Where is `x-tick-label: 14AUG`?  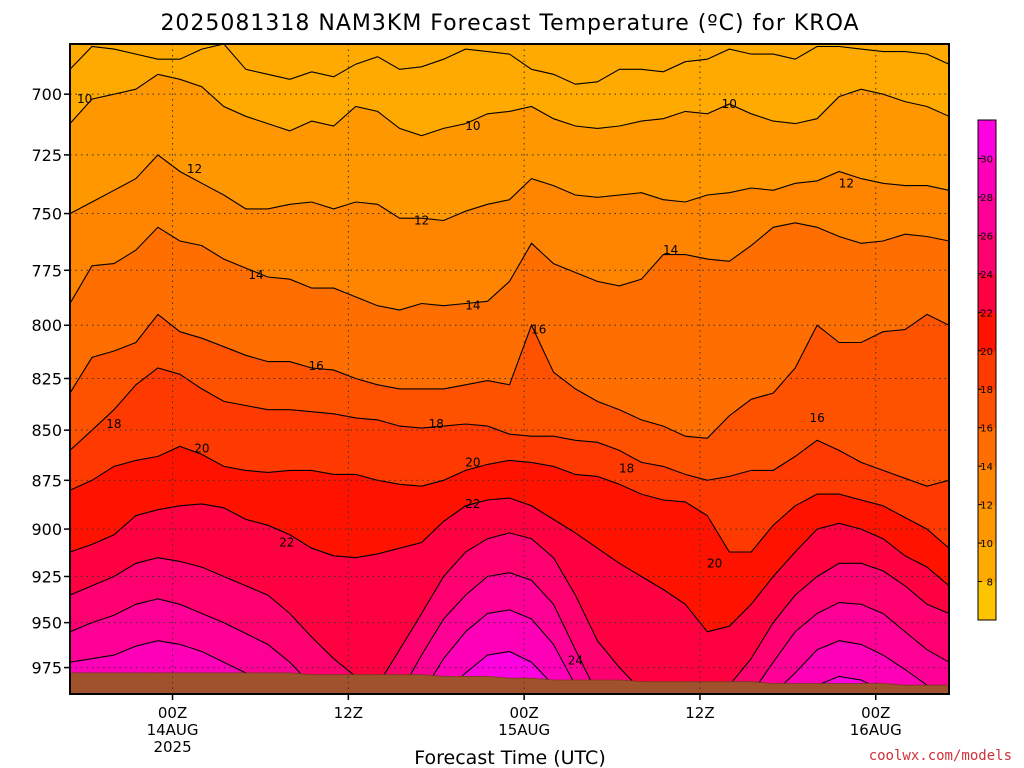 x-tick-label: 14AUG is located at coordinates (173, 730).